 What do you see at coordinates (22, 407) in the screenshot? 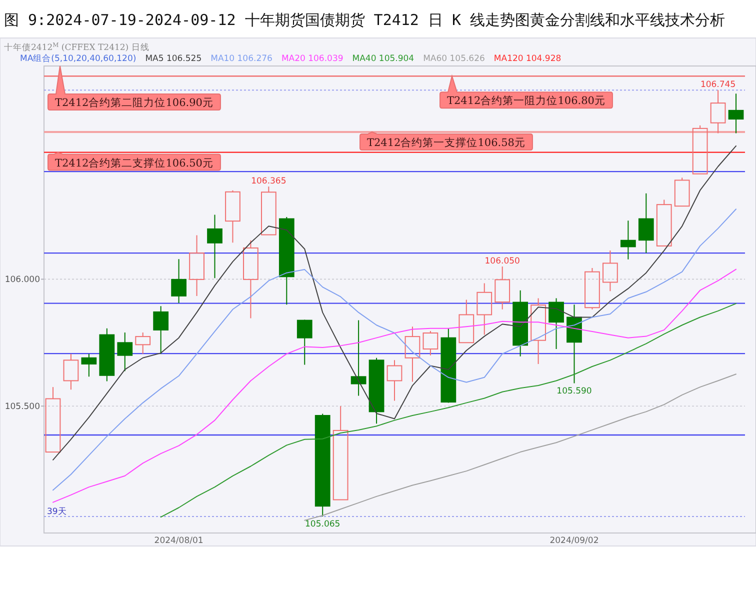
I see `y-tick-label: 105.500` at bounding box center [22, 407].